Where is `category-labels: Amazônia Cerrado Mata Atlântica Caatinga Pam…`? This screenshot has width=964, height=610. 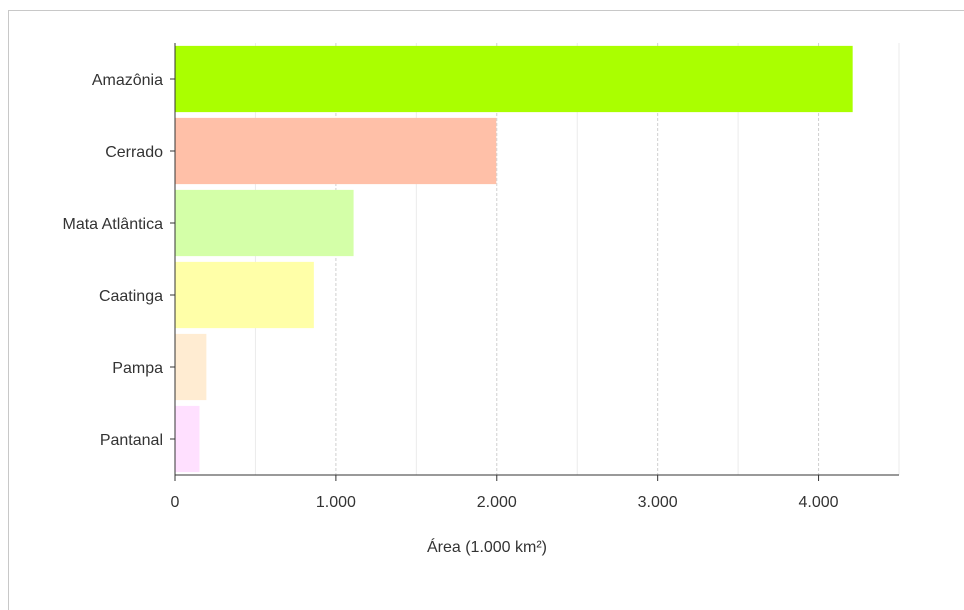
category-labels: Amazônia Cerrado Mata Atlântica Caatinga Pam… is located at coordinates (113, 260).